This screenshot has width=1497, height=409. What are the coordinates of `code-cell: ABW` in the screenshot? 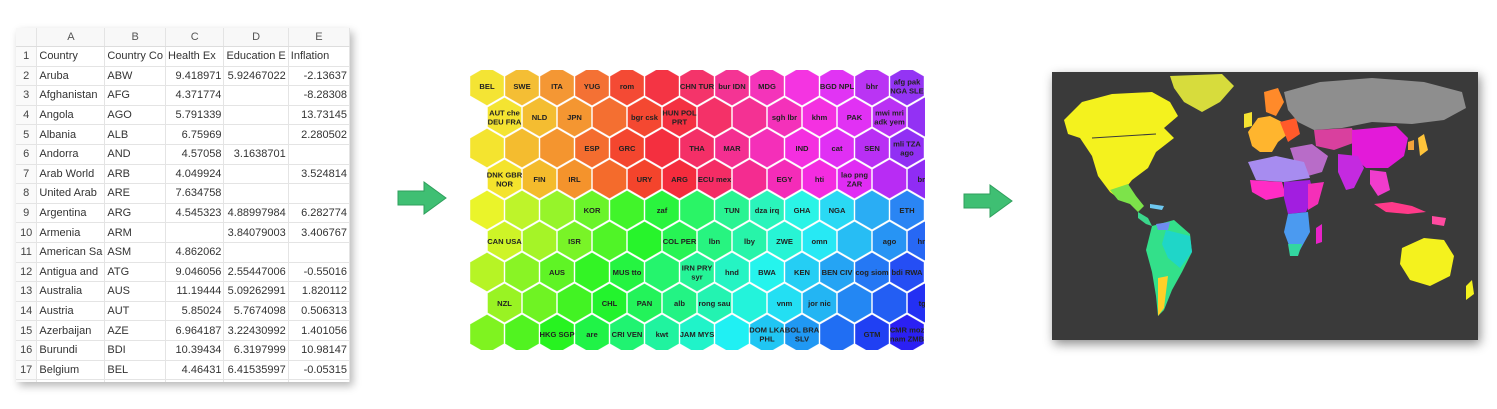 It's located at (135, 76).